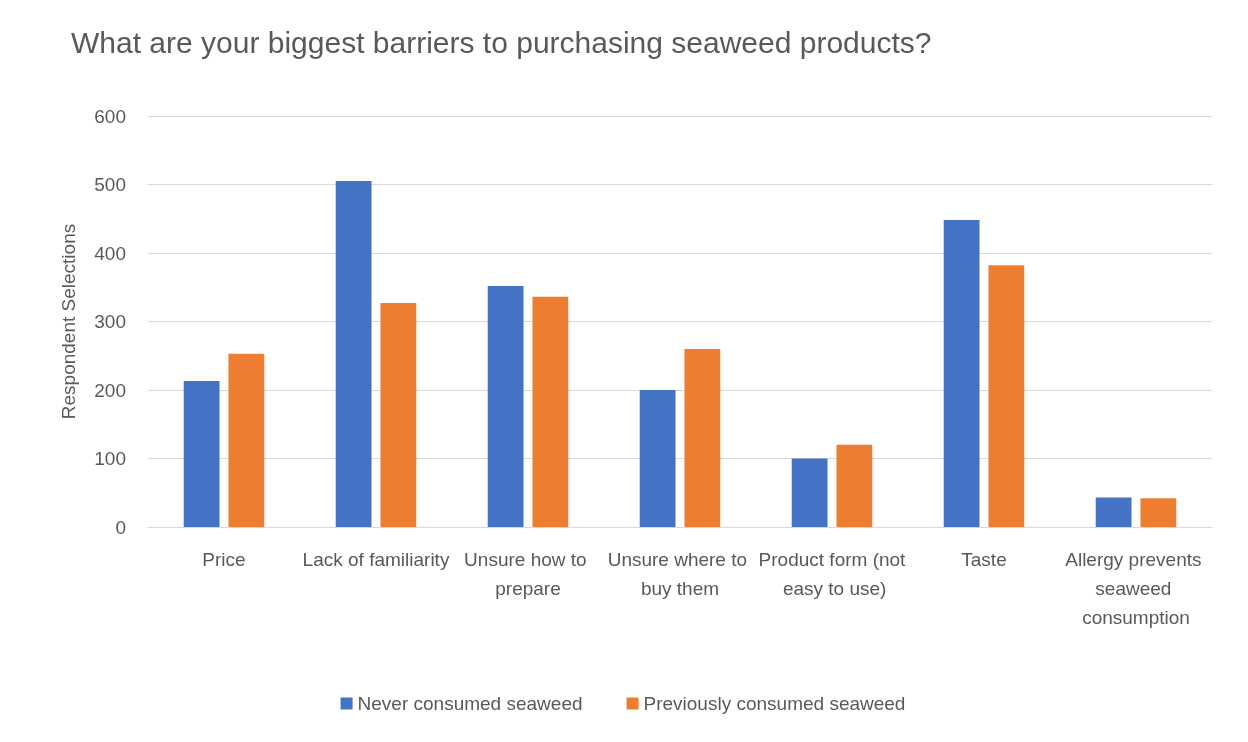 The image size is (1248, 742). What do you see at coordinates (110, 184) in the screenshot?
I see `y-tick-label: 500` at bounding box center [110, 184].